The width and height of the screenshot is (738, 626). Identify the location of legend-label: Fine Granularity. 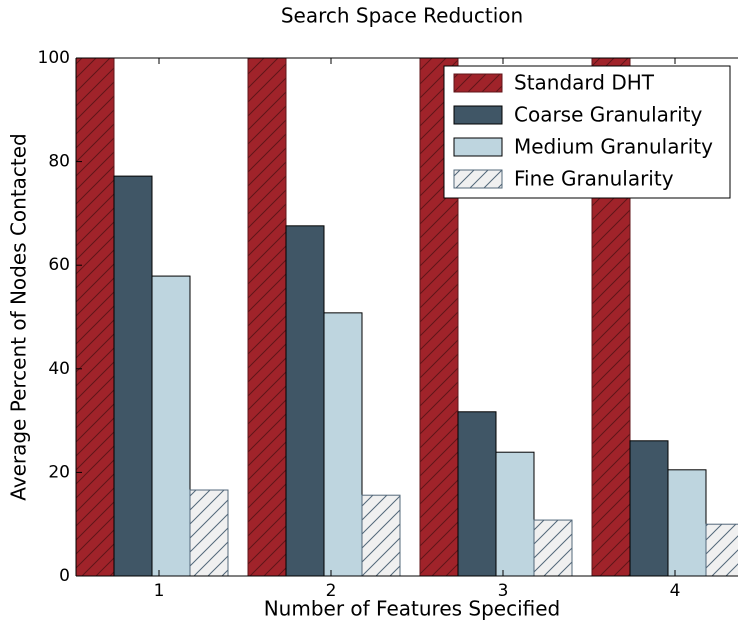
(594, 179).